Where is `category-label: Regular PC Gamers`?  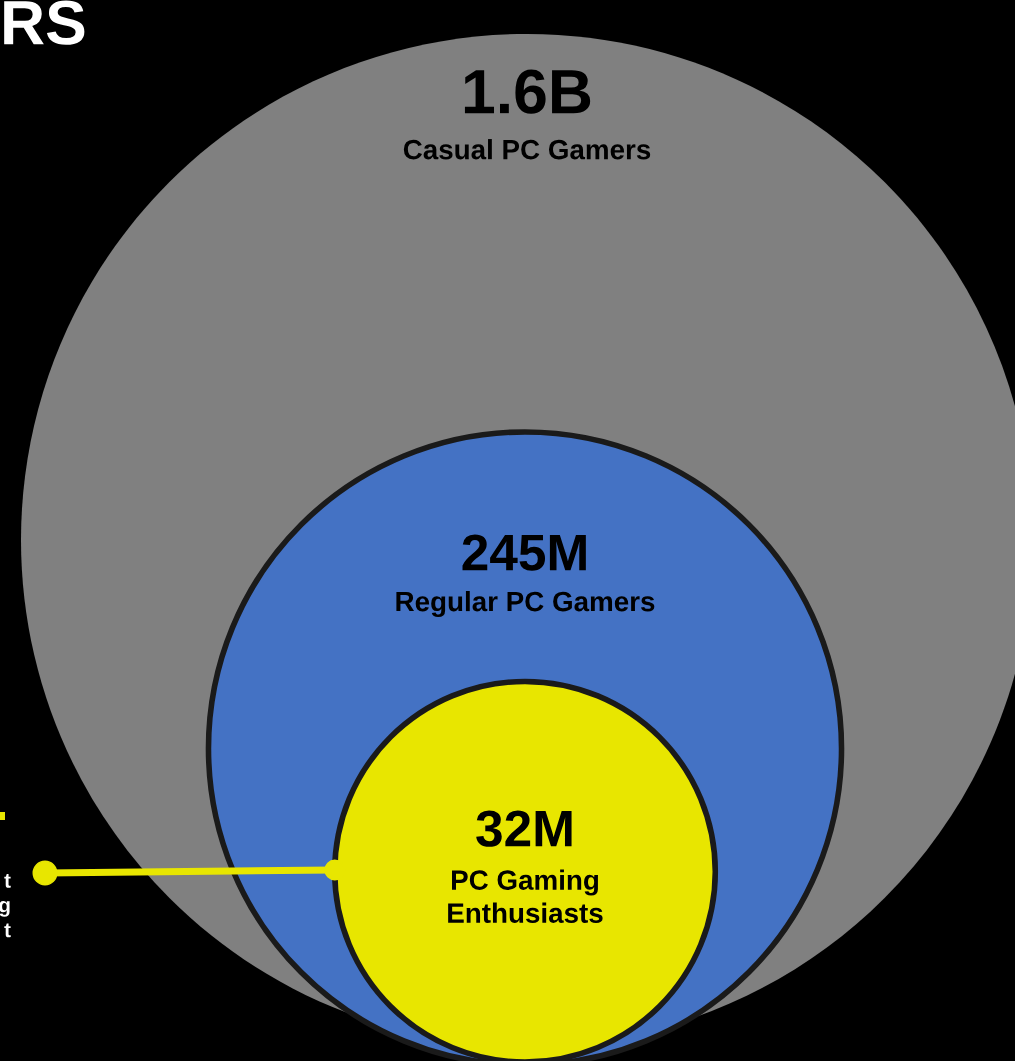
category-label: Regular PC Gamers is located at coordinates (525, 604).